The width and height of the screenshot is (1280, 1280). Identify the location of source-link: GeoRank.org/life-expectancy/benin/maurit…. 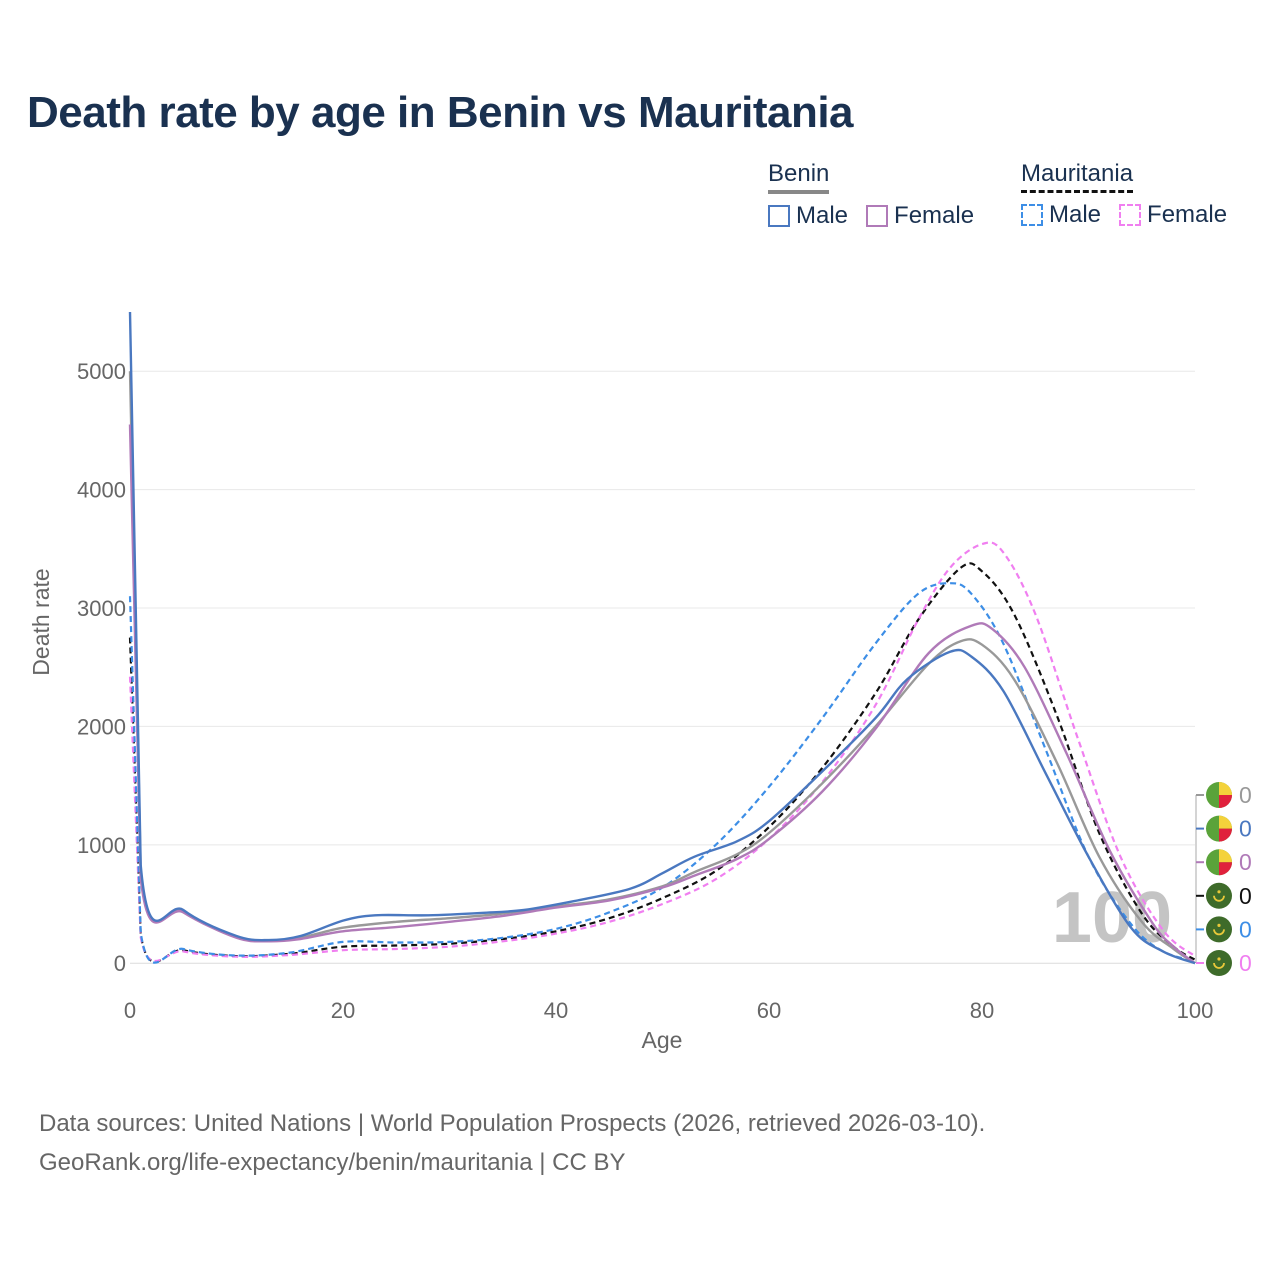
(332, 1162).